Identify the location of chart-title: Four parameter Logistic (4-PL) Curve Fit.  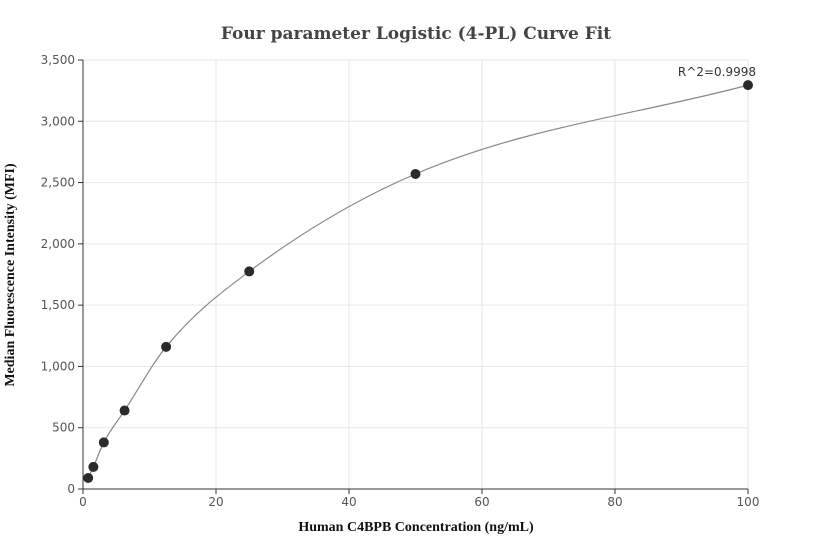
(416, 34).